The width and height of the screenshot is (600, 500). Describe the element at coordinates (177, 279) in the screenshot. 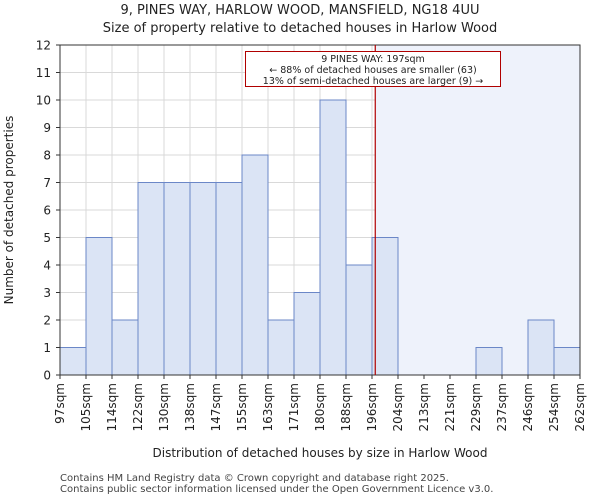

I see `bar-130sqm` at that location.